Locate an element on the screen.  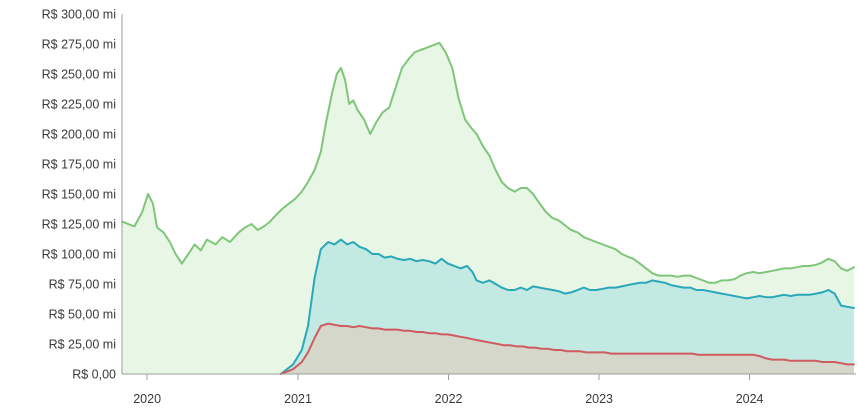
x-tick-label: 2022 is located at coordinates (449, 399).